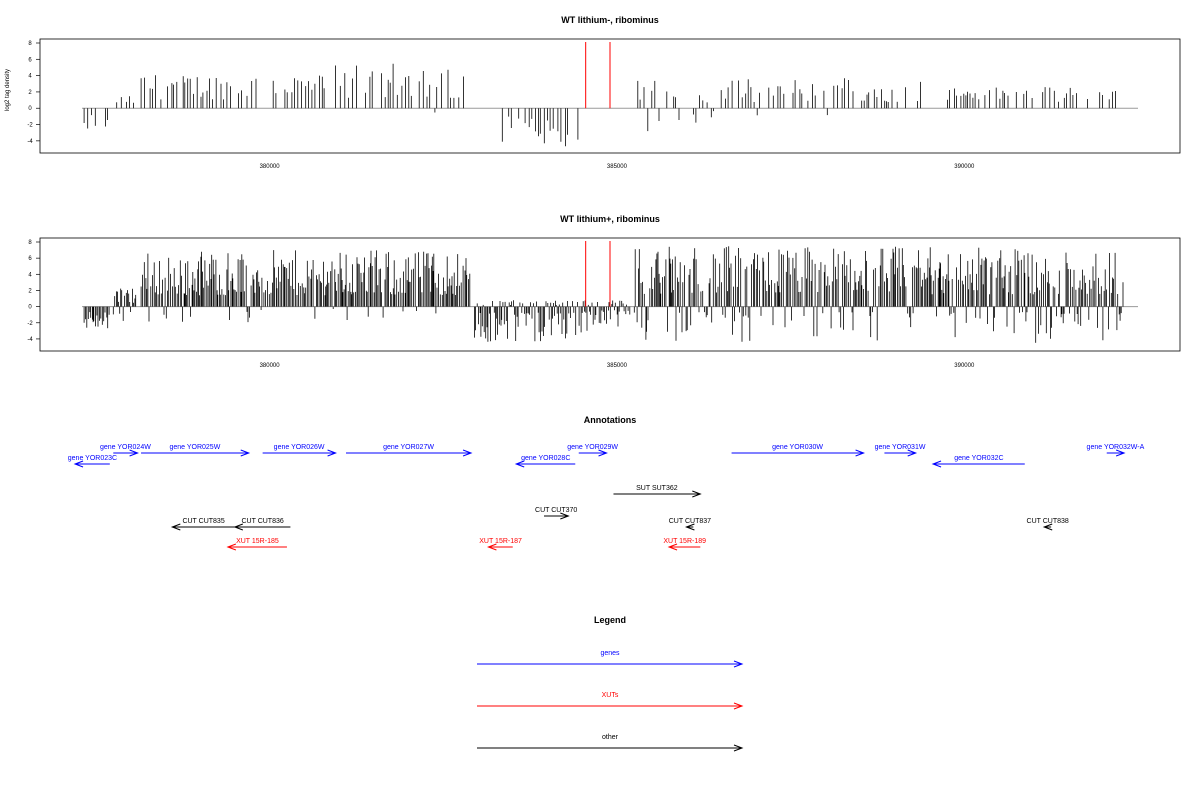 This screenshot has width=1200, height=800. I want to click on feature-label: XUT 15R-189, so click(684, 541).